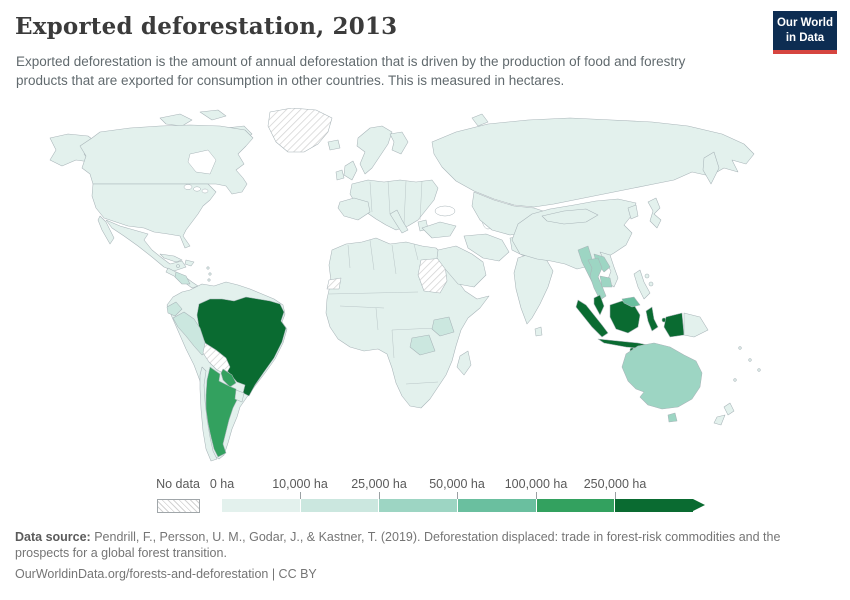 The image size is (850, 600). Describe the element at coordinates (439, 230) in the screenshot. I see `country-turkey` at that location.